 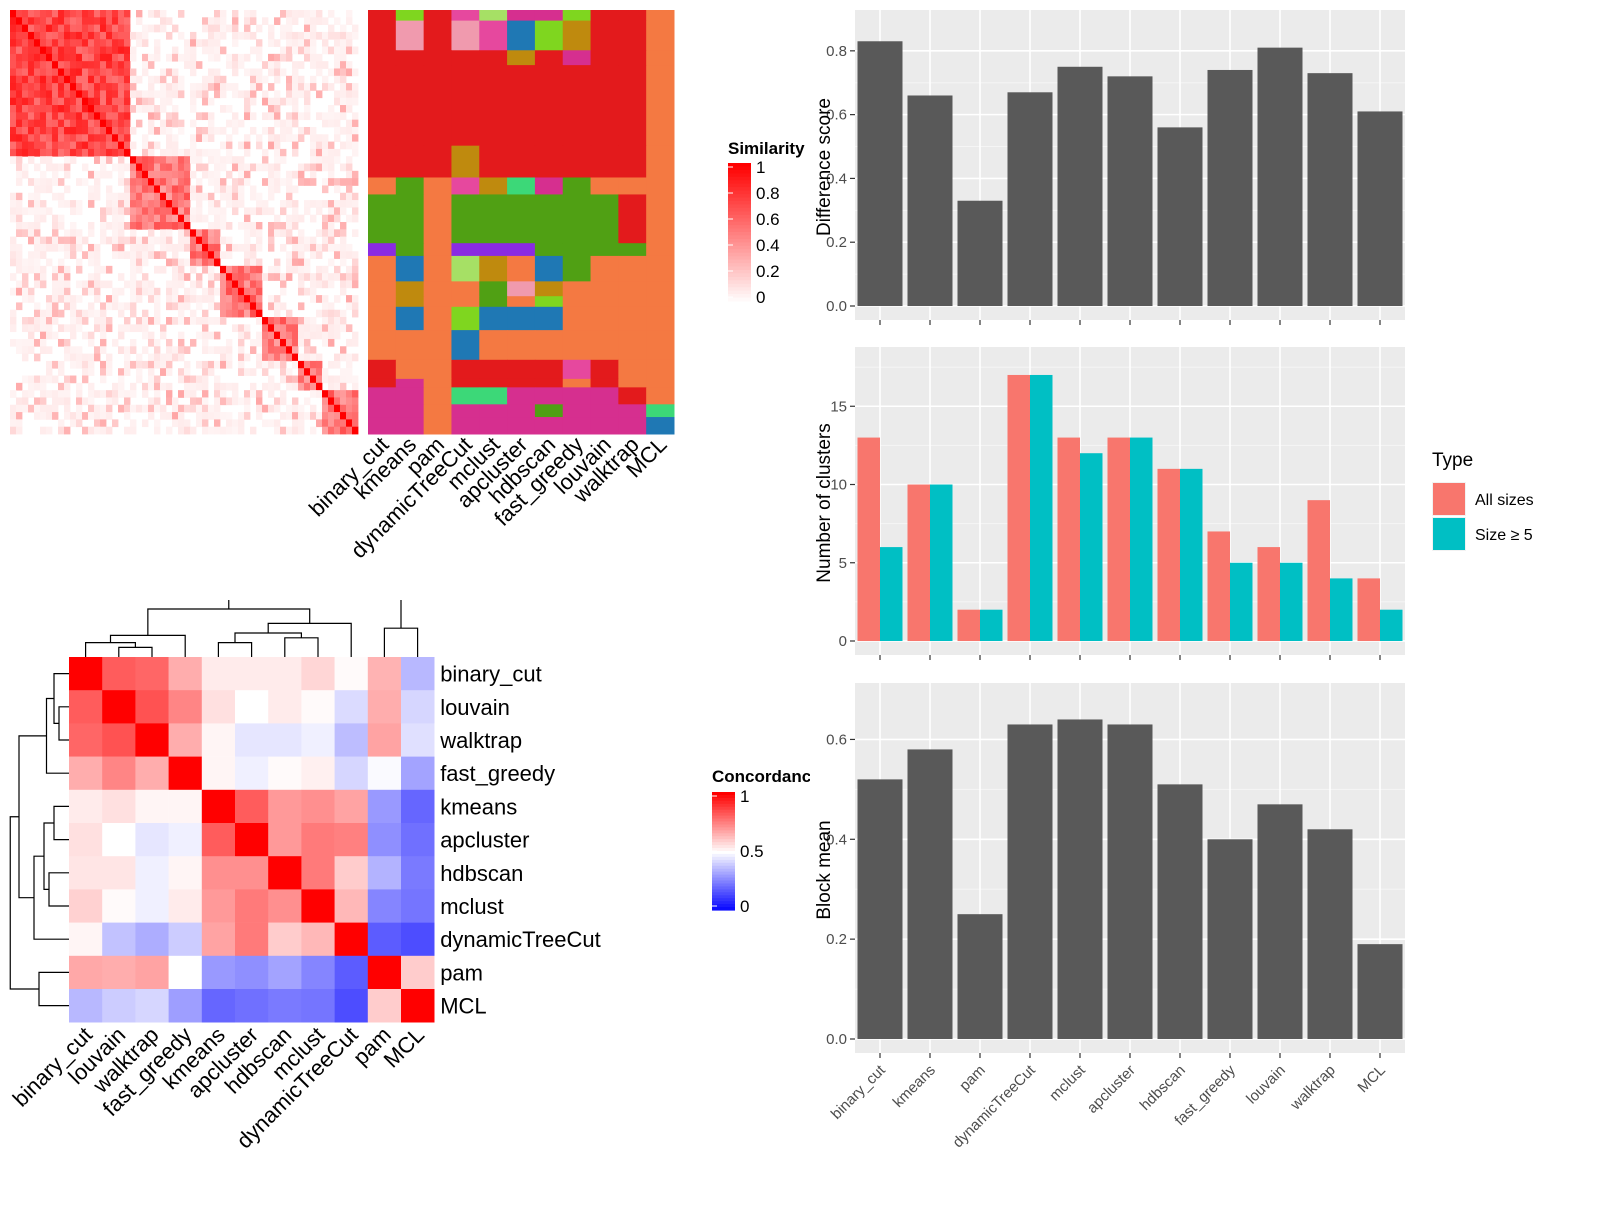 I want to click on concordance-row-label-fast-greedy: fast_greedy, so click(x=497, y=773).